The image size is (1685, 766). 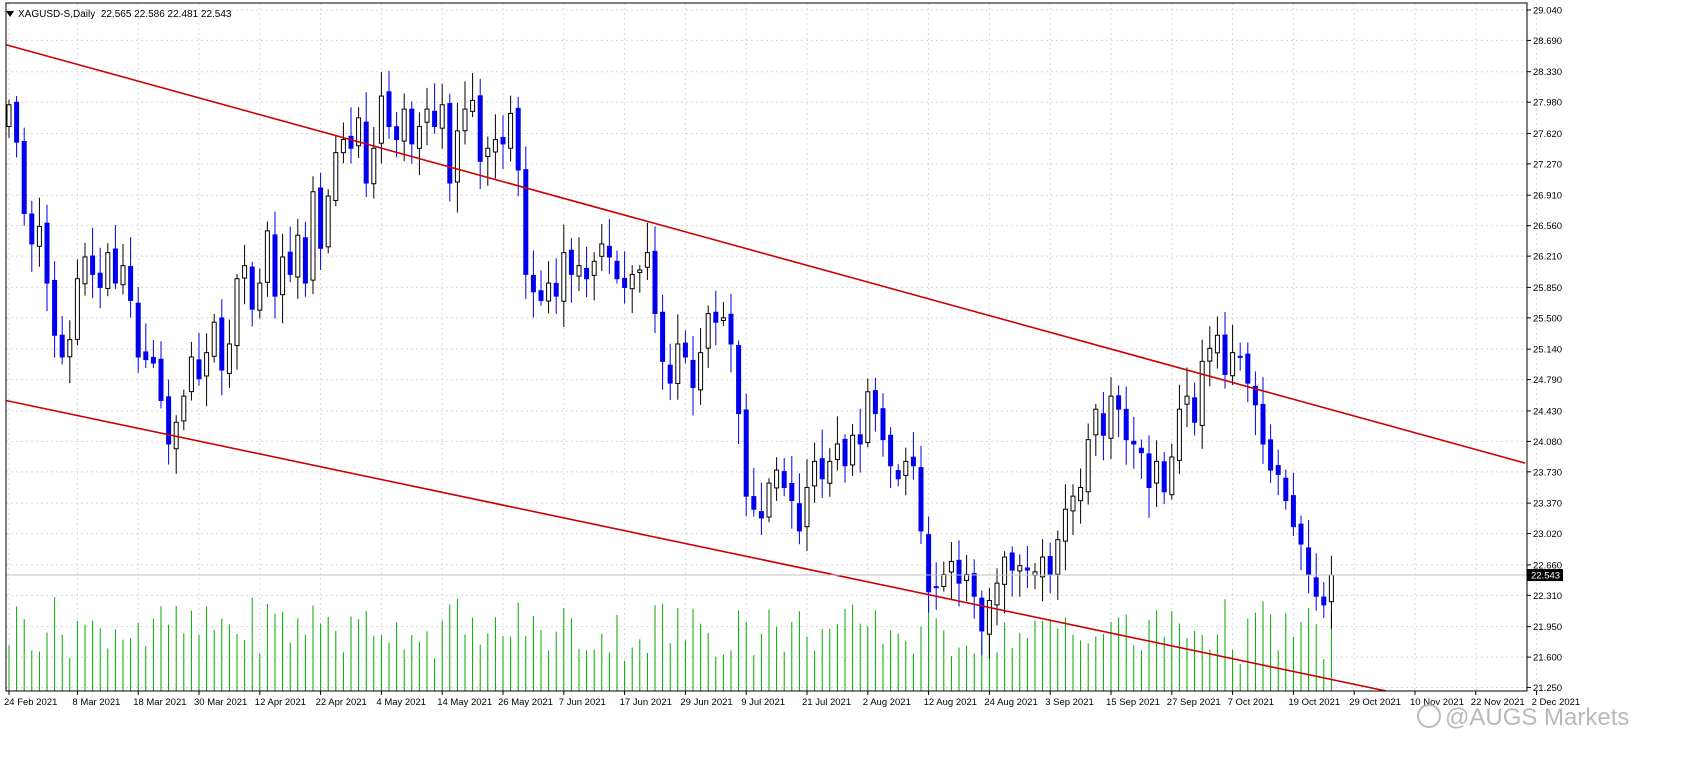 What do you see at coordinates (670, 644) in the screenshot?
I see `volume-bars` at bounding box center [670, 644].